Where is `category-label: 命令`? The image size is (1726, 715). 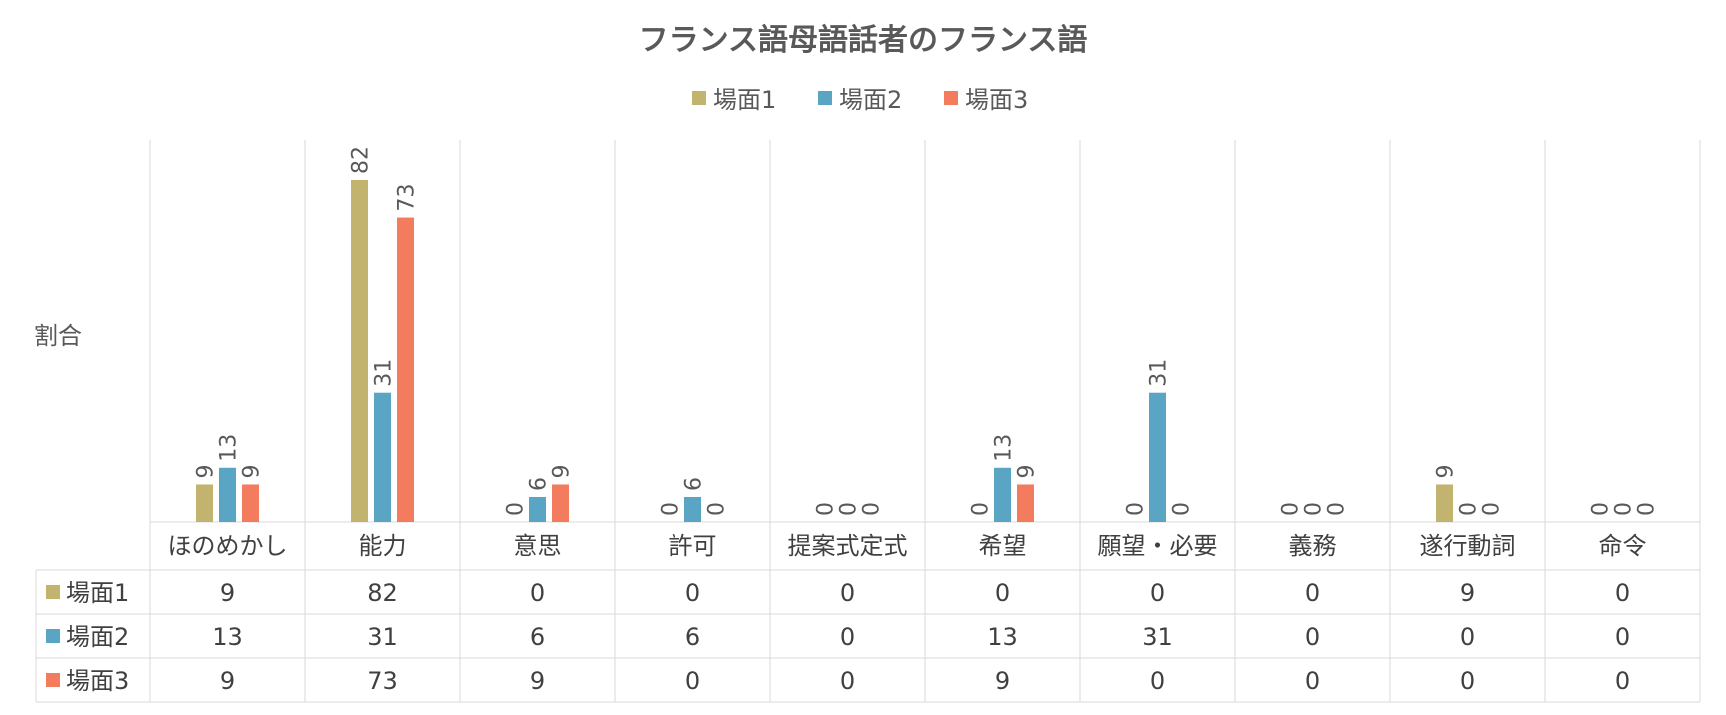
category-label: 命令 is located at coordinates (1623, 546).